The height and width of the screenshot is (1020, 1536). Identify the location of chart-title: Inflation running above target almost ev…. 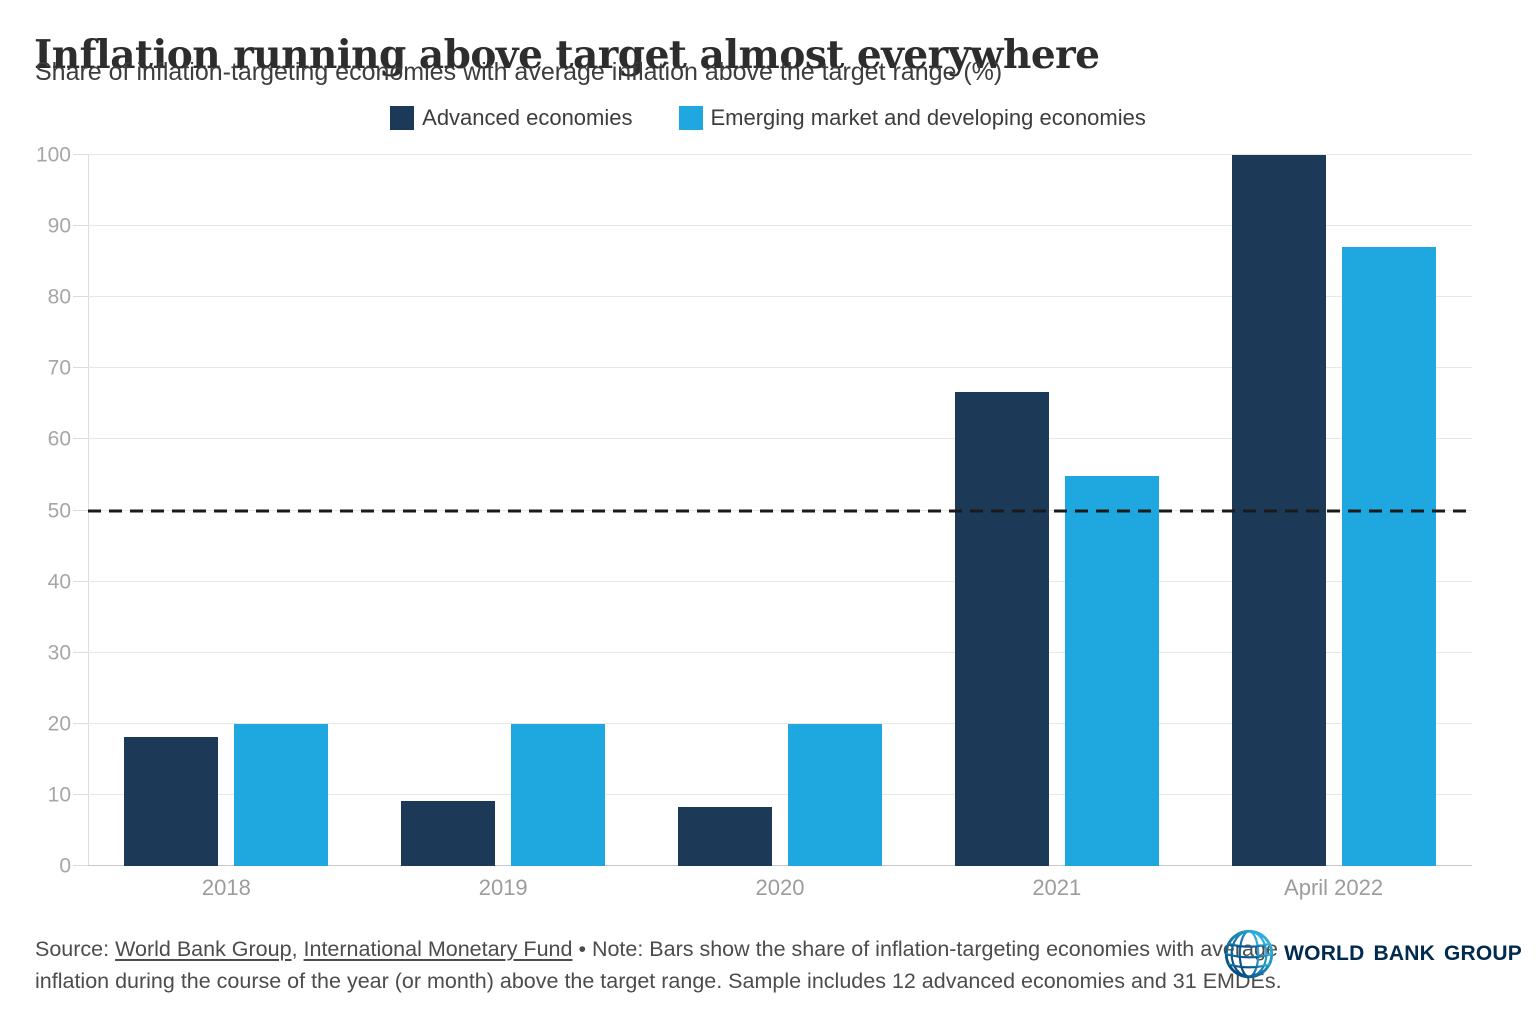
(567, 55).